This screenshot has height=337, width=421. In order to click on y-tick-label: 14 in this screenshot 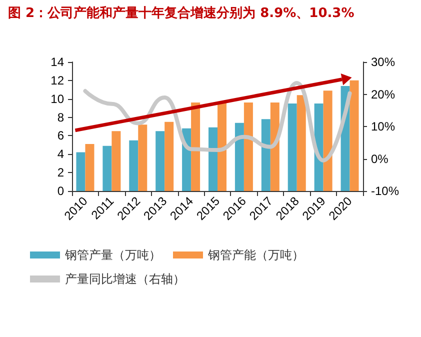, I will do `click(57, 62)`.